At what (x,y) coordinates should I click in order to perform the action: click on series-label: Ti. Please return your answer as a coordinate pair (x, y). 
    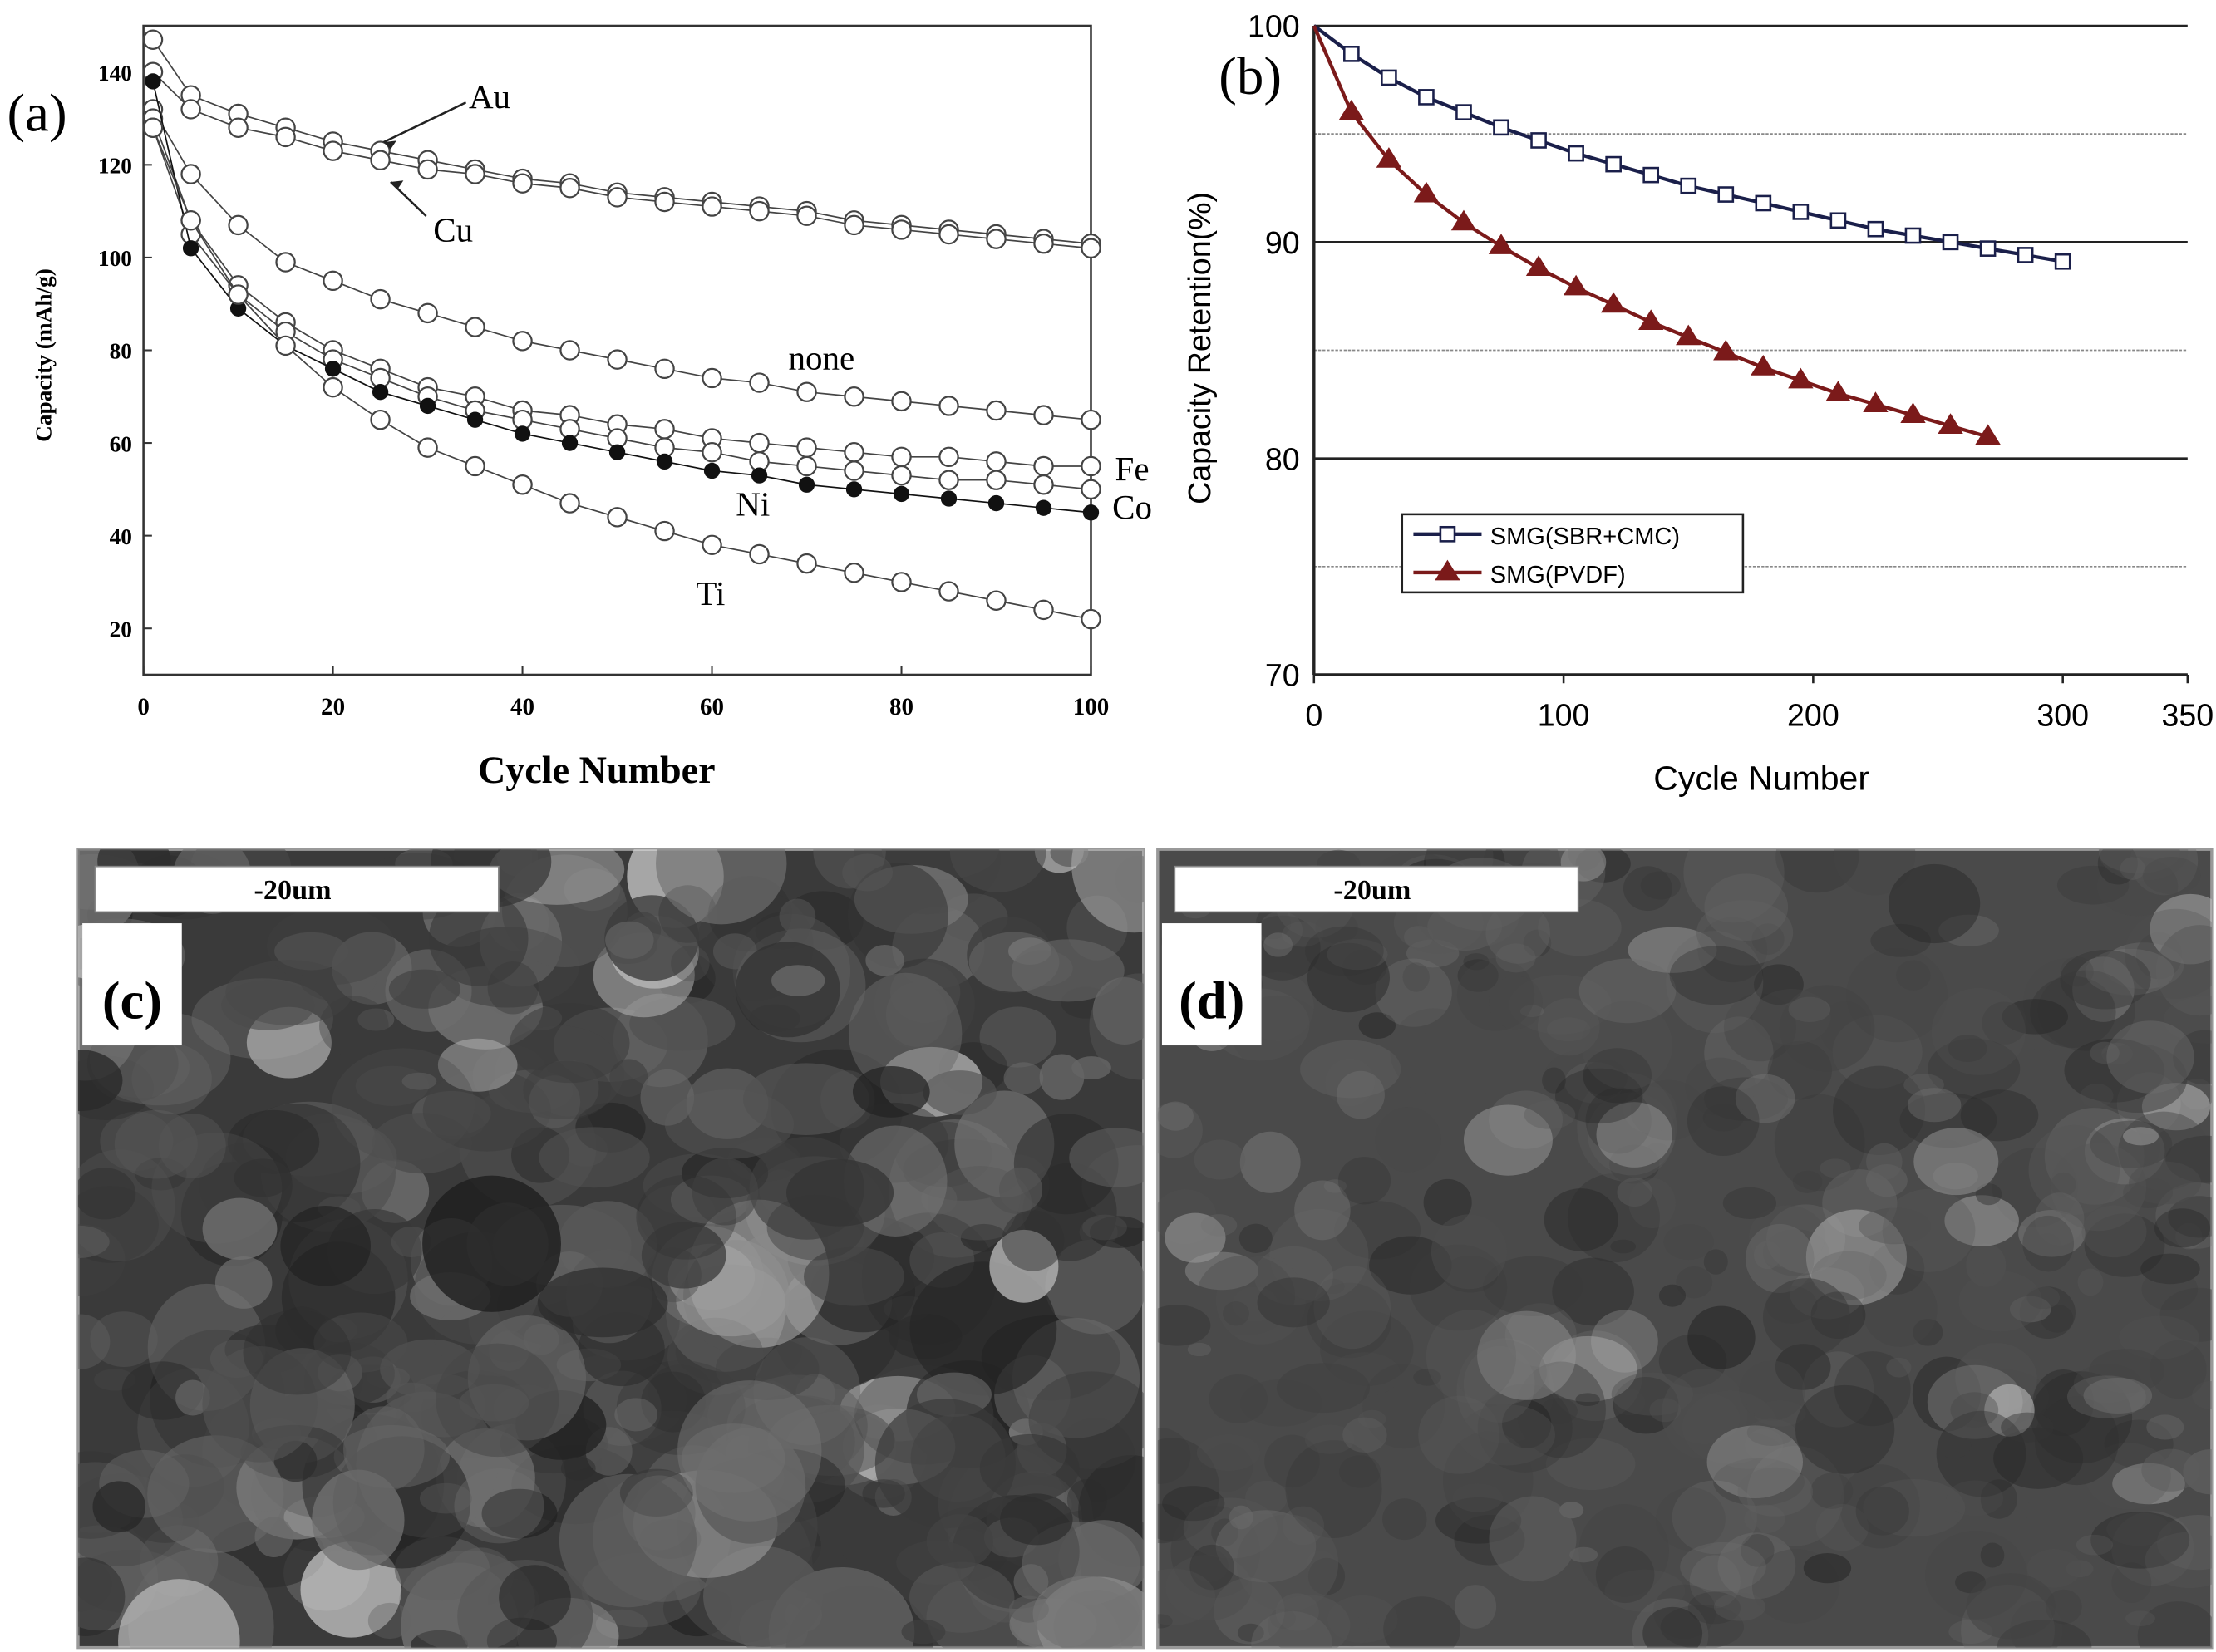
    Looking at the image, I should click on (710, 593).